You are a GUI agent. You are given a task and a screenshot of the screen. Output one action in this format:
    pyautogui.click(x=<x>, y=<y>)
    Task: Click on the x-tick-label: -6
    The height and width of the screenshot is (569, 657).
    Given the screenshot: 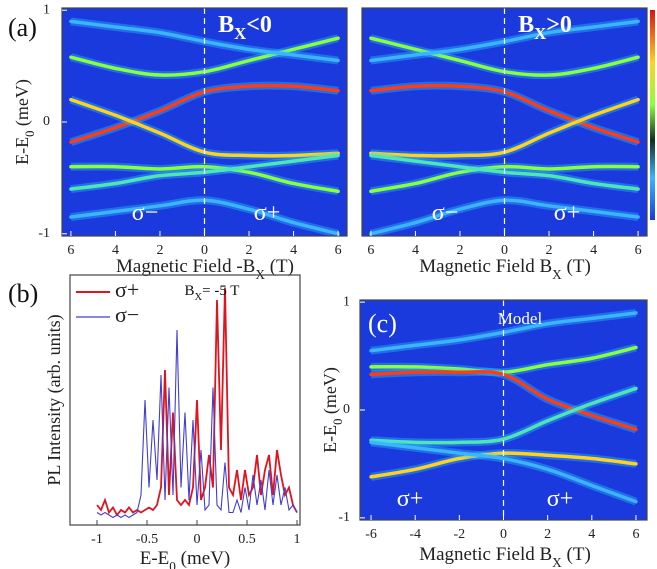 What is the action you would take?
    pyautogui.click(x=371, y=534)
    